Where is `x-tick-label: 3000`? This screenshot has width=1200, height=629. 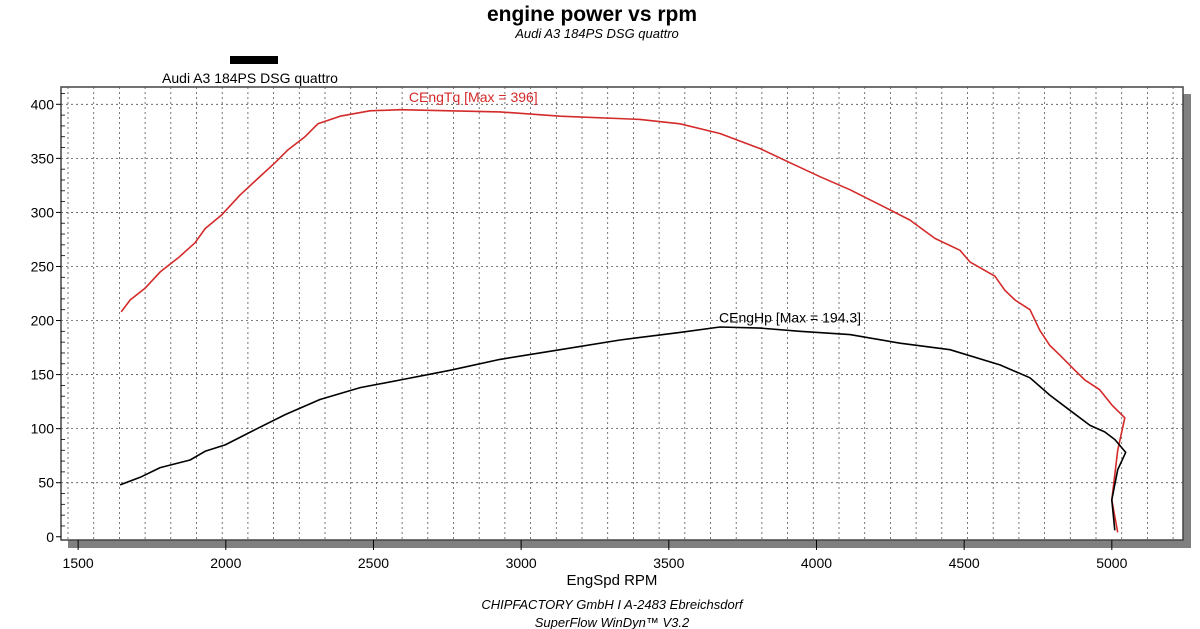
x-tick-label: 3000 is located at coordinates (521, 563).